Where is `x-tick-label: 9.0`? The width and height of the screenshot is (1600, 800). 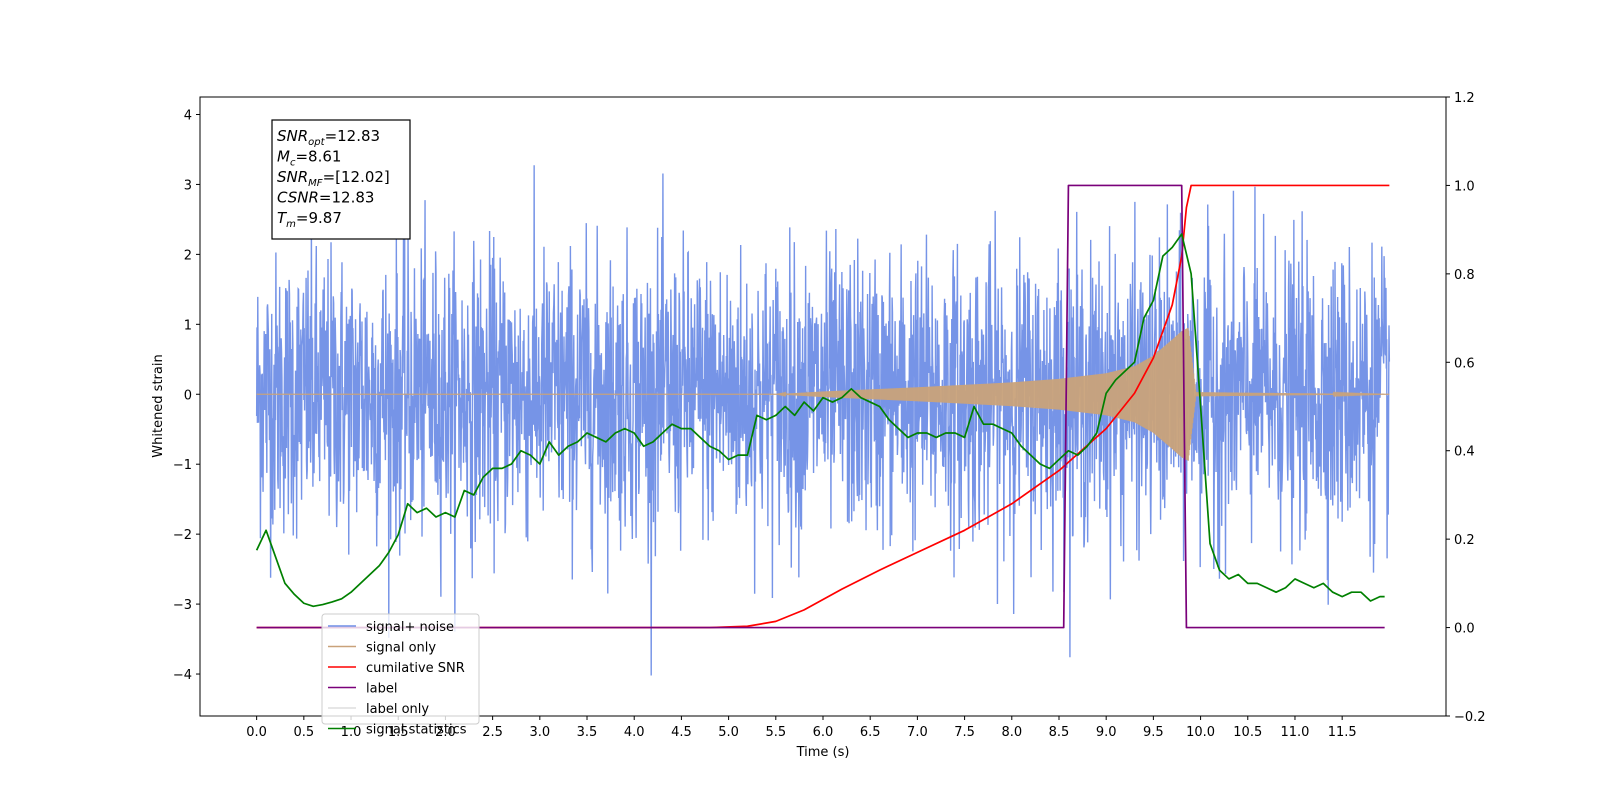
x-tick-label: 9.0 is located at coordinates (1106, 732).